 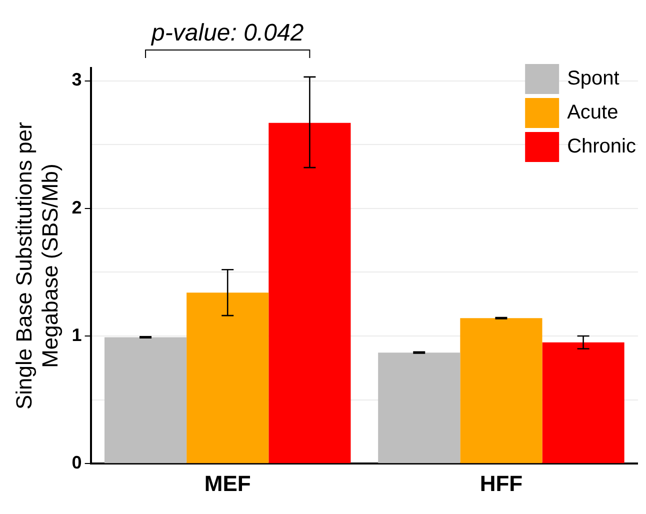 I want to click on legend-label: Spont, so click(x=593, y=79).